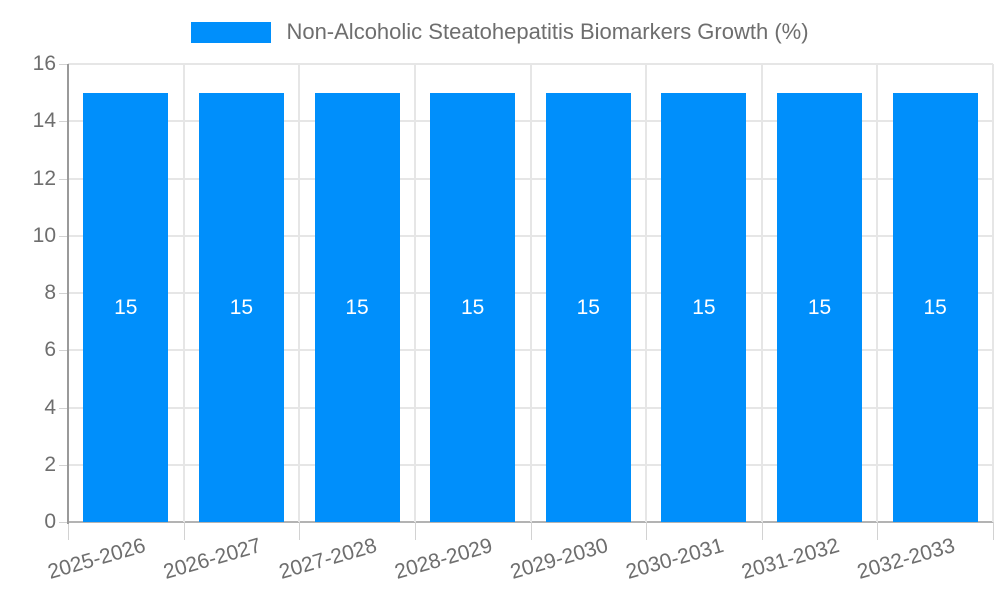  What do you see at coordinates (50, 407) in the screenshot?
I see `y-tick-label: 4` at bounding box center [50, 407].